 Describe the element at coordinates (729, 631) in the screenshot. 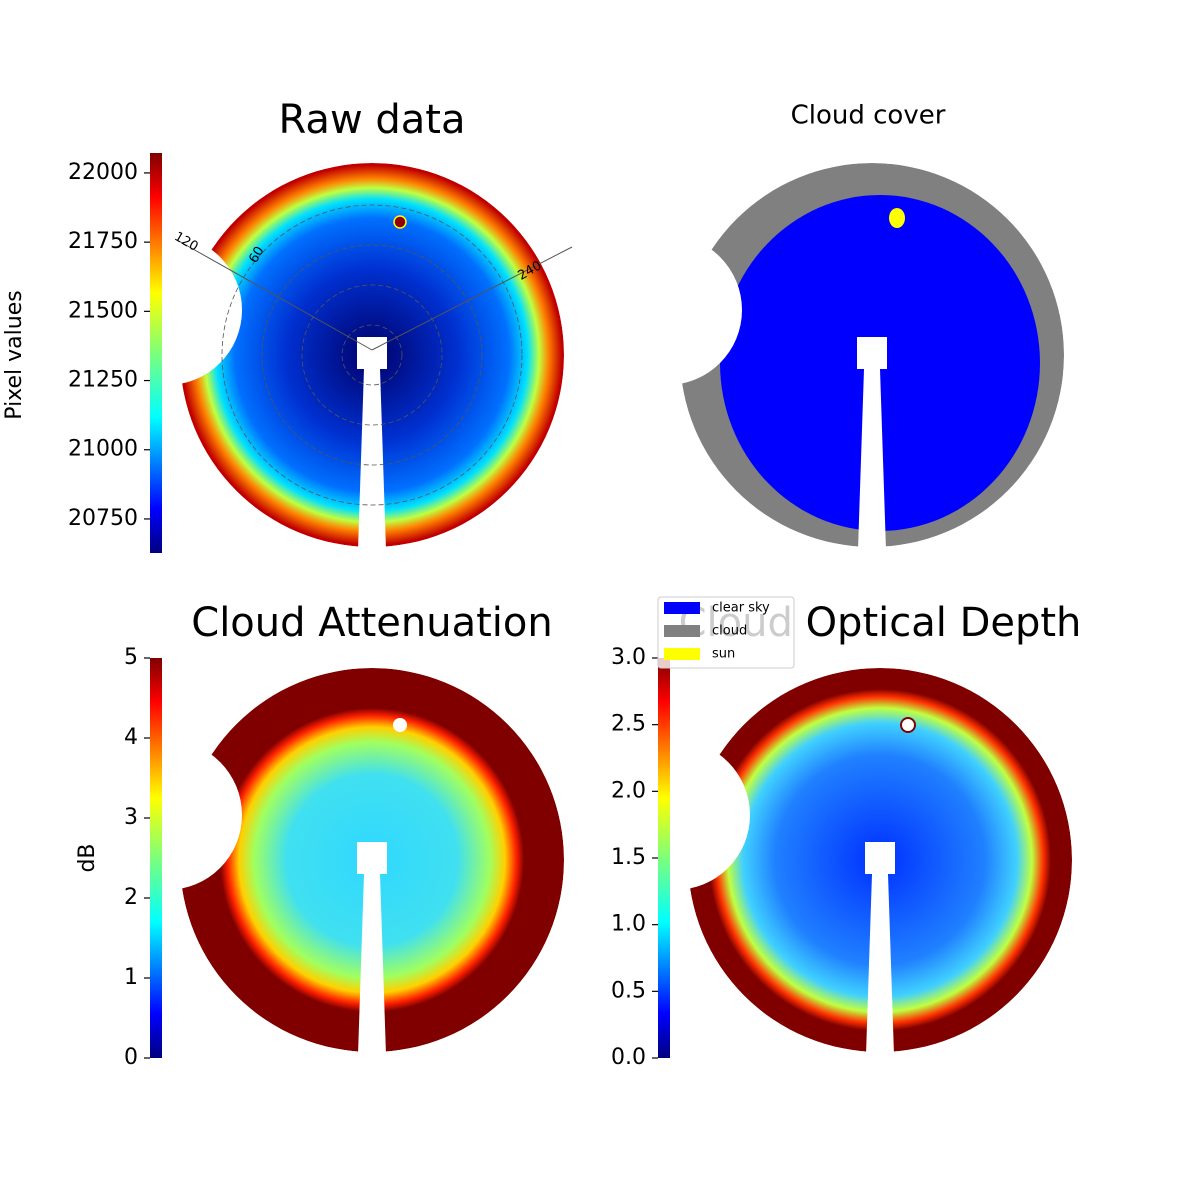

I see `legend-label: cloud` at that location.